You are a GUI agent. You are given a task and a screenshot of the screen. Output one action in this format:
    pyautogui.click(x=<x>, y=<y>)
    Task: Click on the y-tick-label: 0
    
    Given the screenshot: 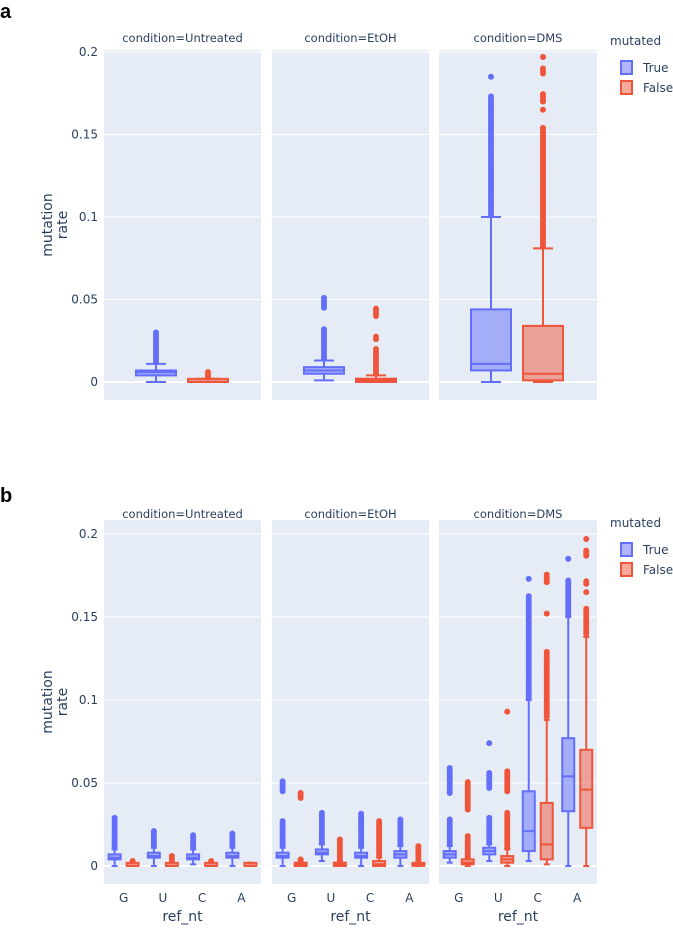 What is the action you would take?
    pyautogui.click(x=94, y=866)
    